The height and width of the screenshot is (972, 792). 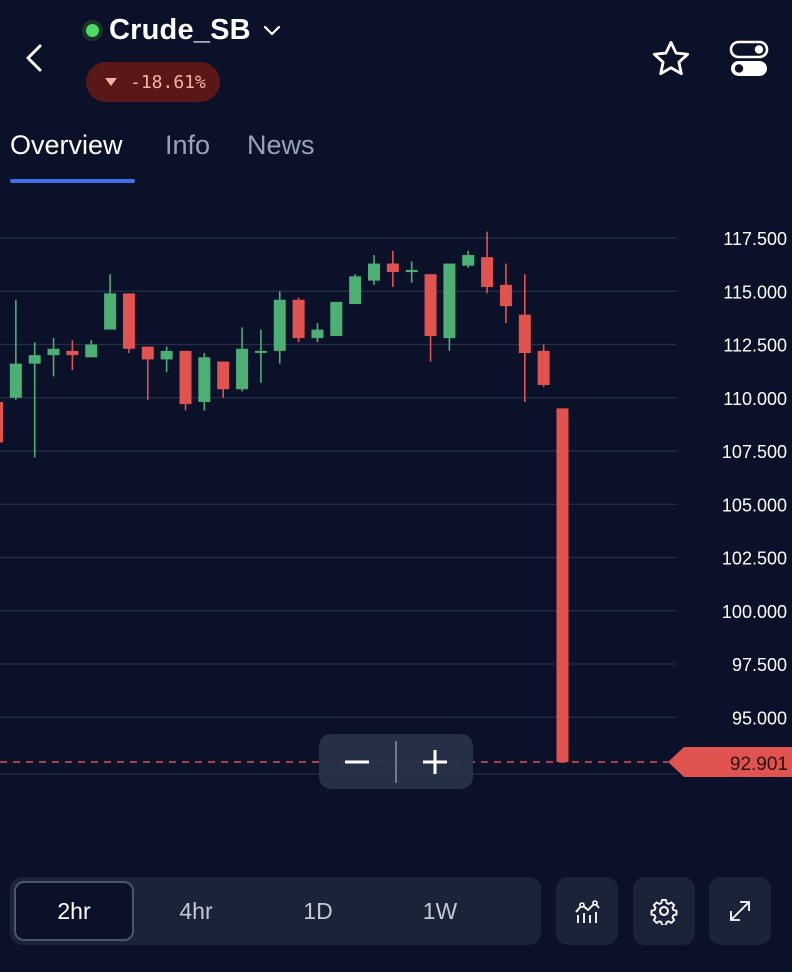 What do you see at coordinates (168, 82) in the screenshot?
I see `change-percent: -18.61%` at bounding box center [168, 82].